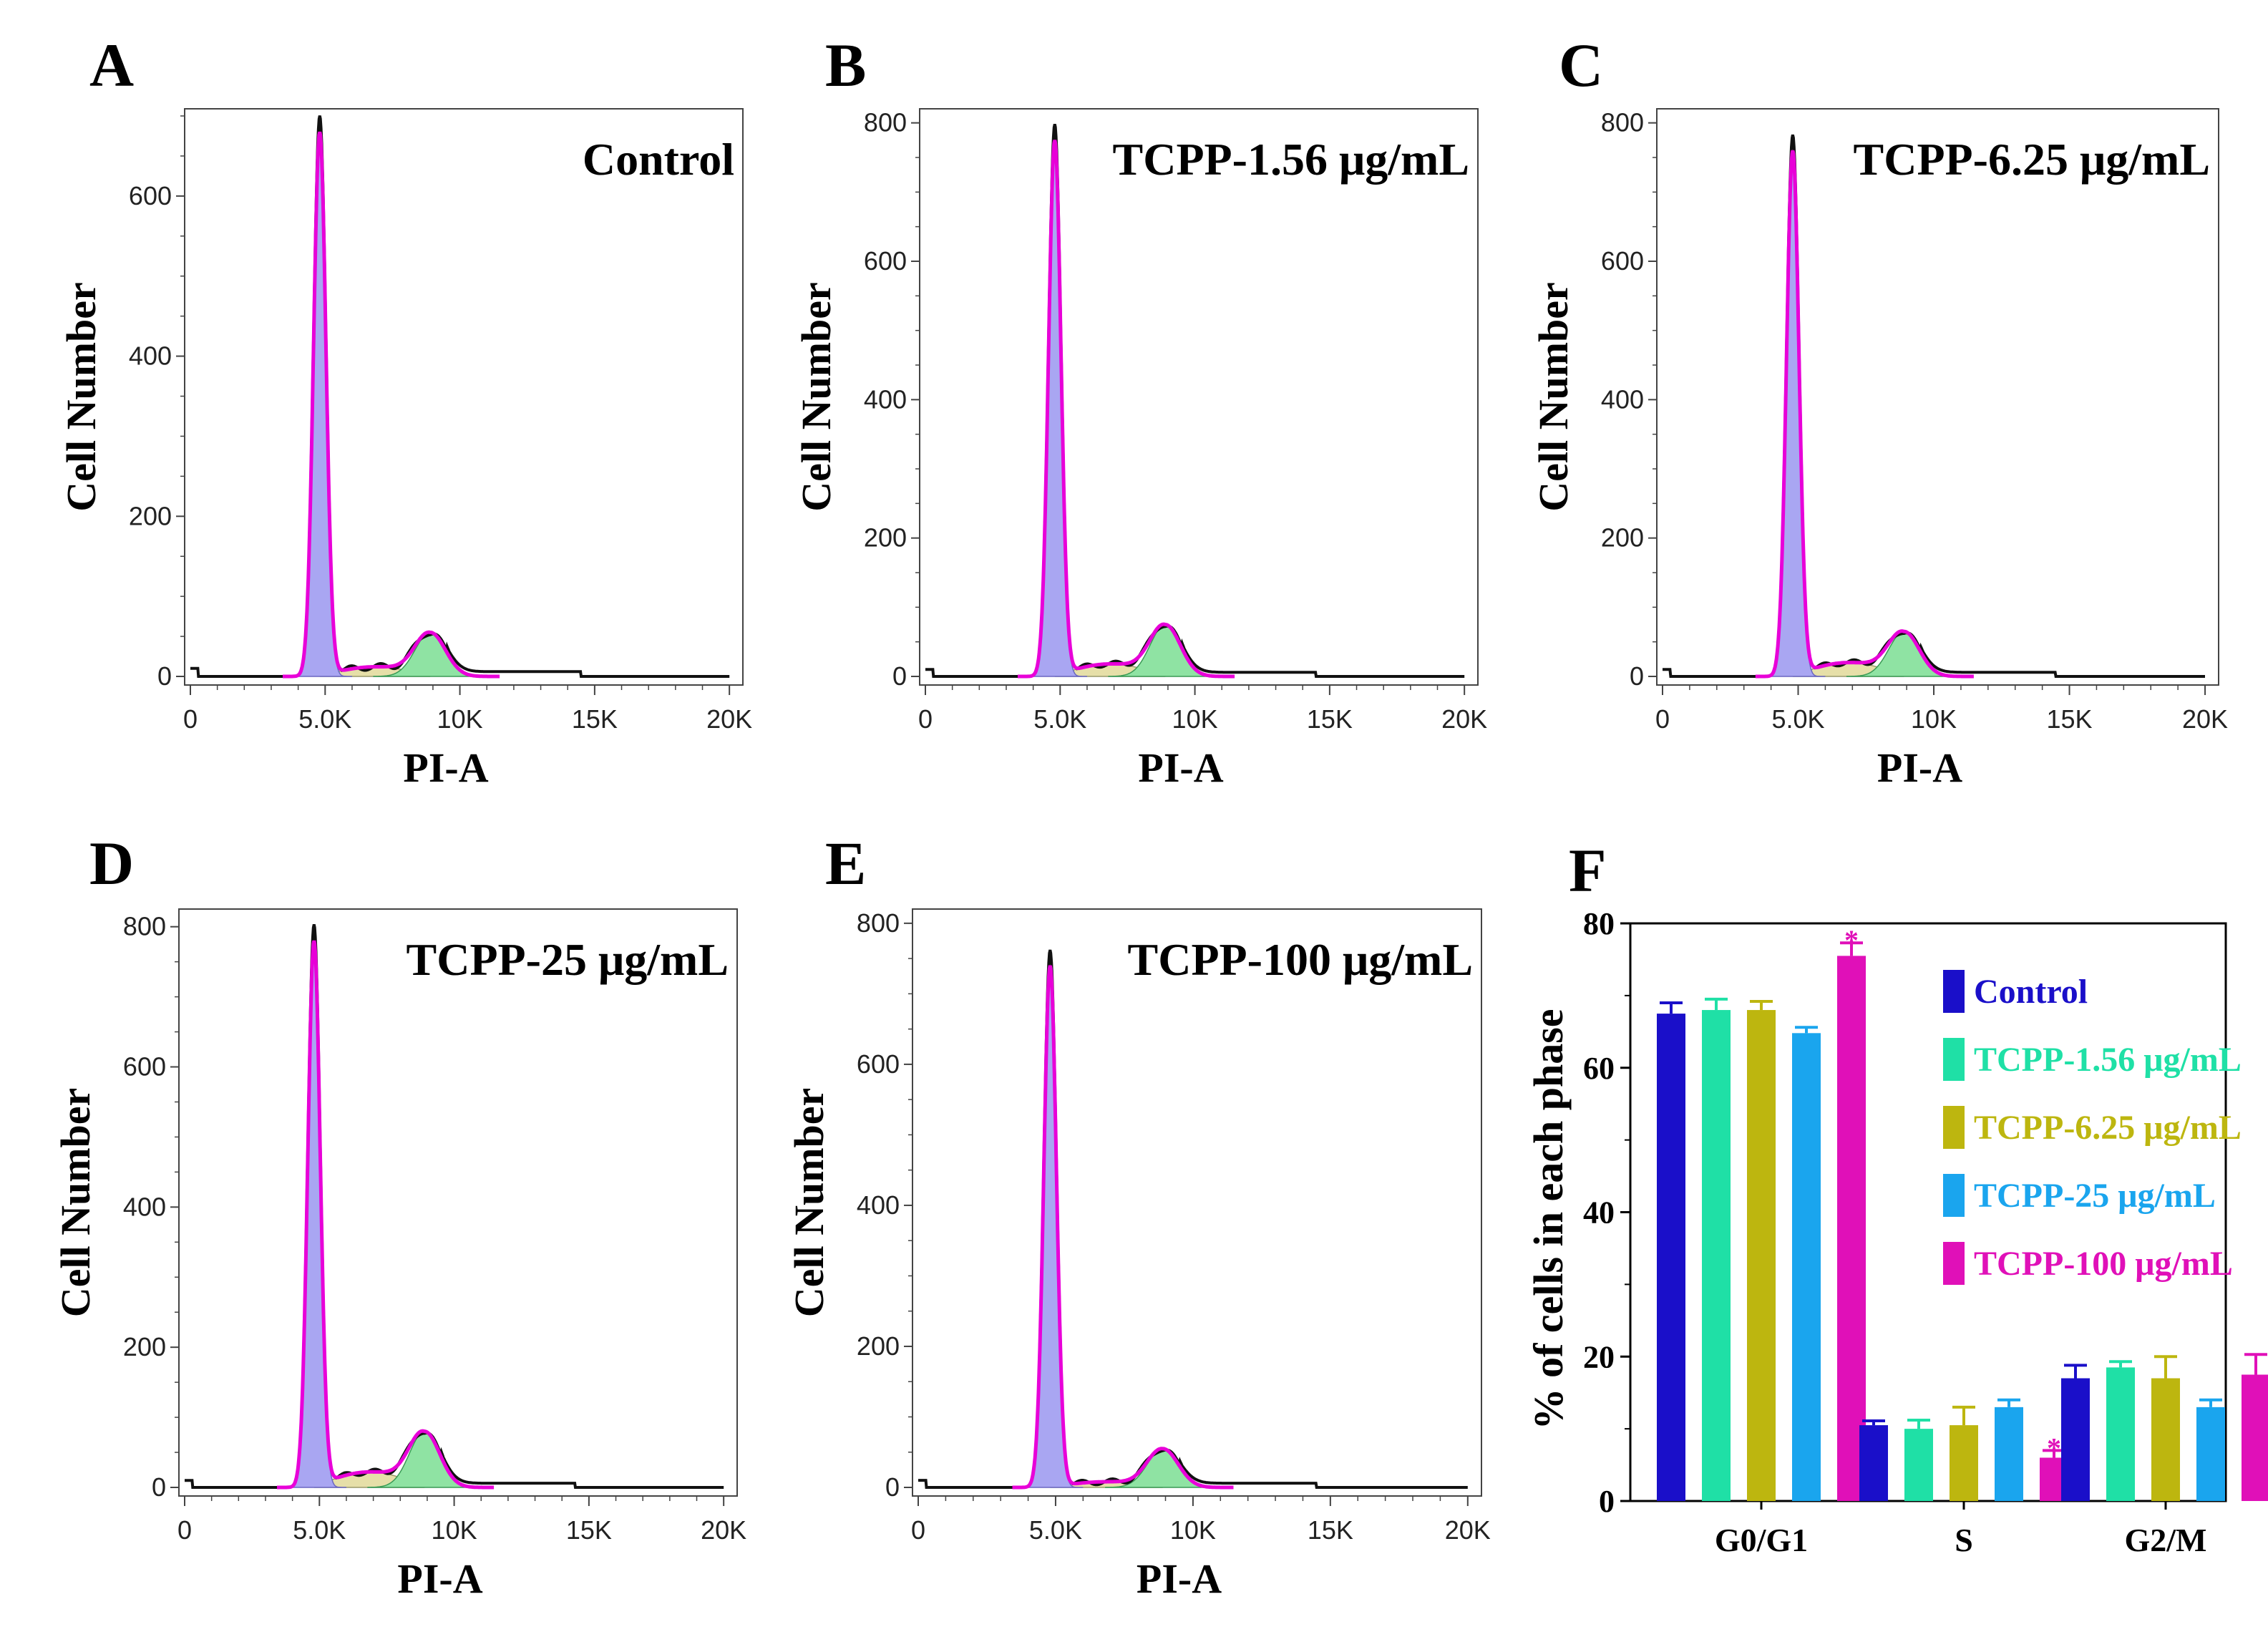  Describe the element at coordinates (1588, 870) in the screenshot. I see `panel-letter: F` at that location.